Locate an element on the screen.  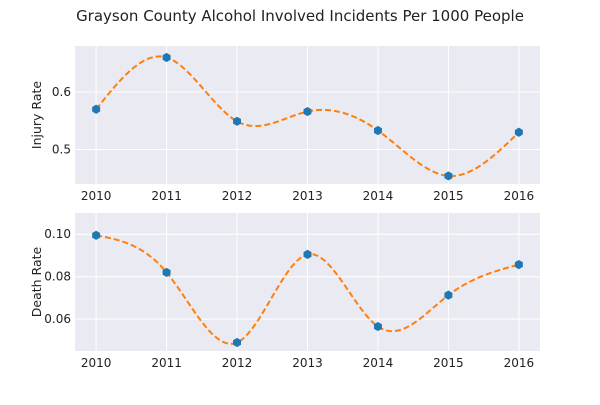
y-tick-label: 0.5 is located at coordinates (61, 150).